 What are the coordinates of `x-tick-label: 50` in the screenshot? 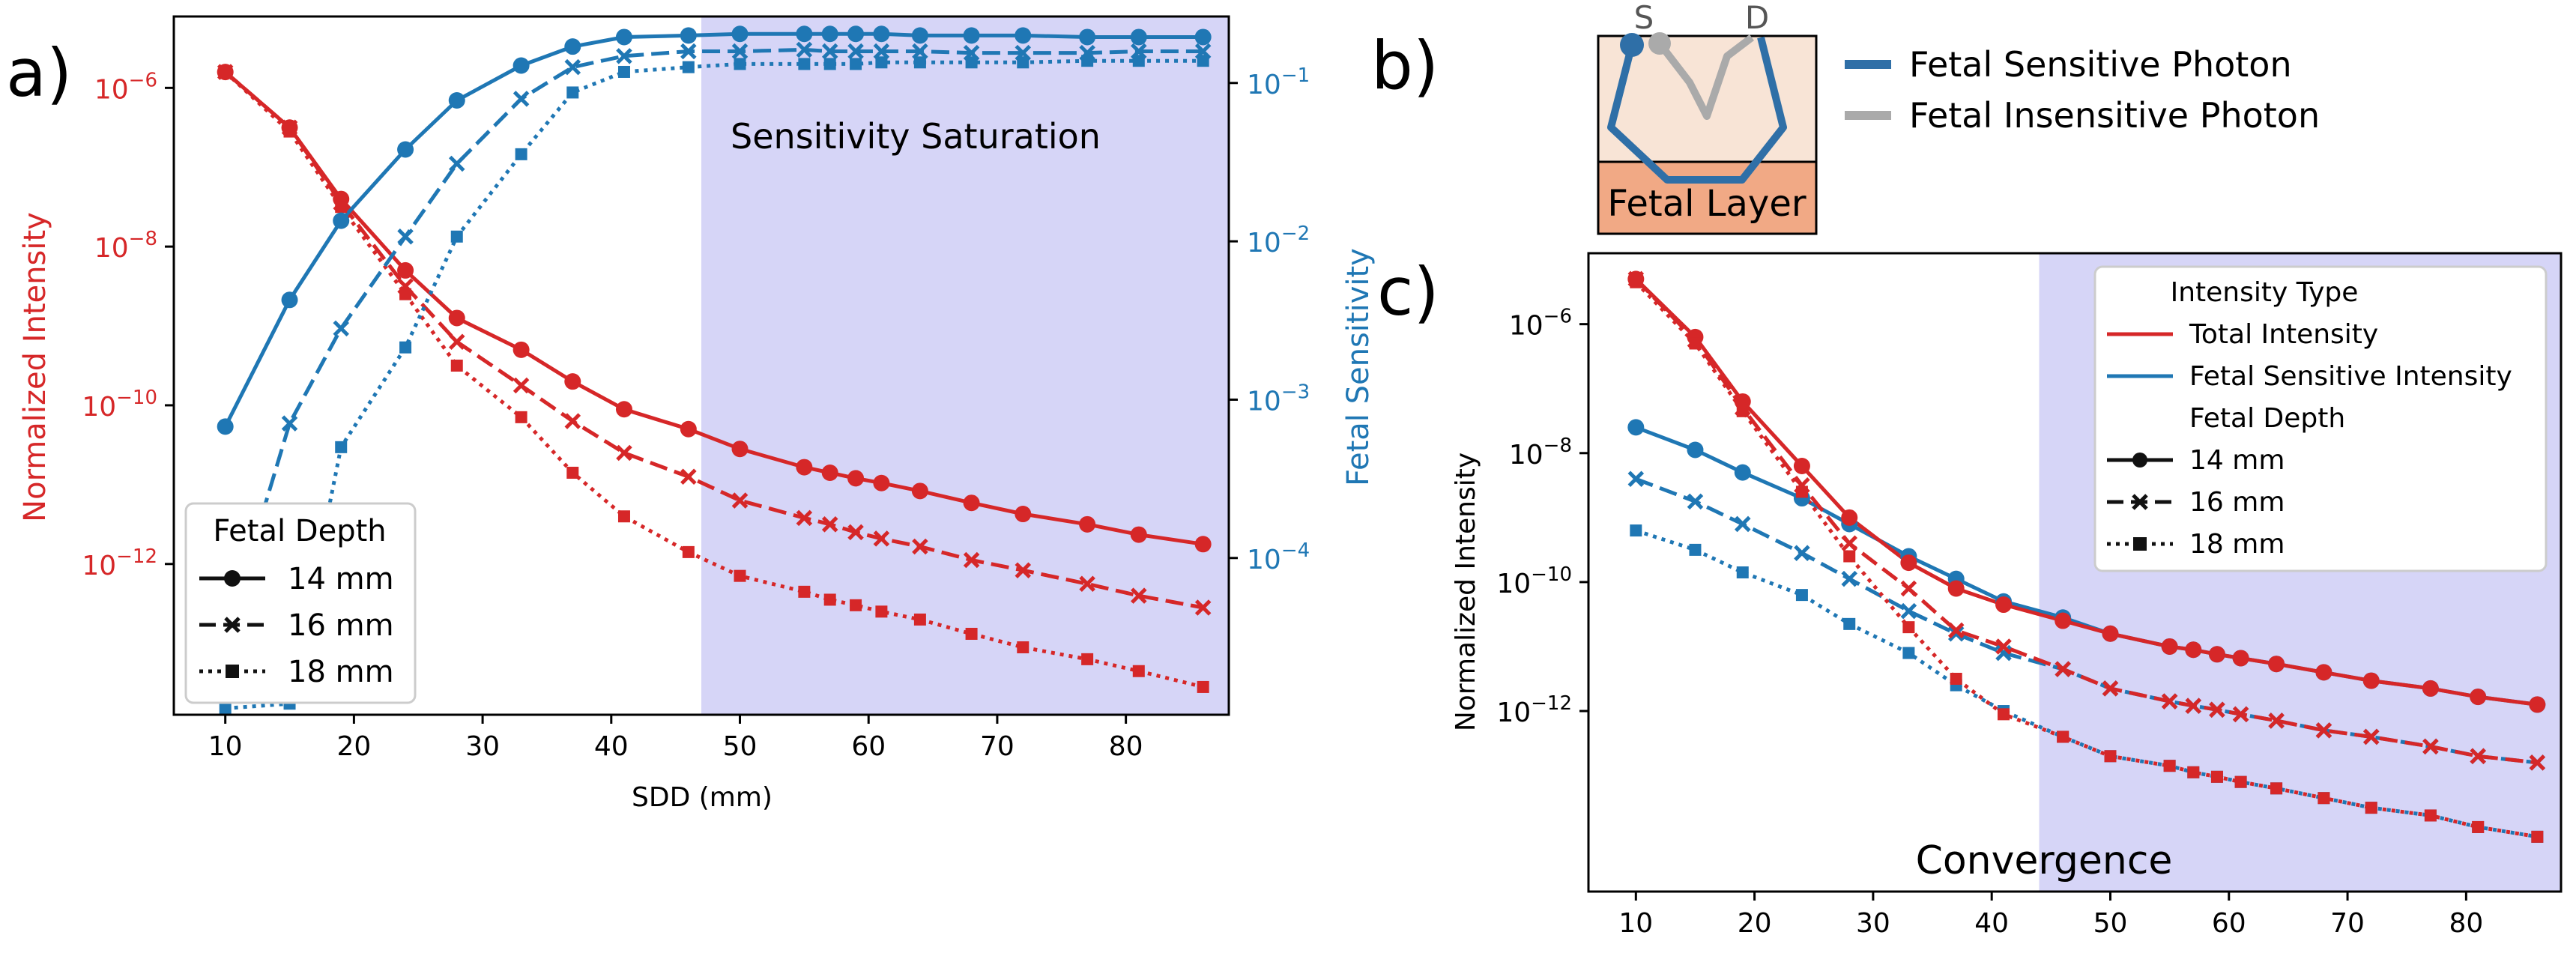 It's located at (2110, 923).